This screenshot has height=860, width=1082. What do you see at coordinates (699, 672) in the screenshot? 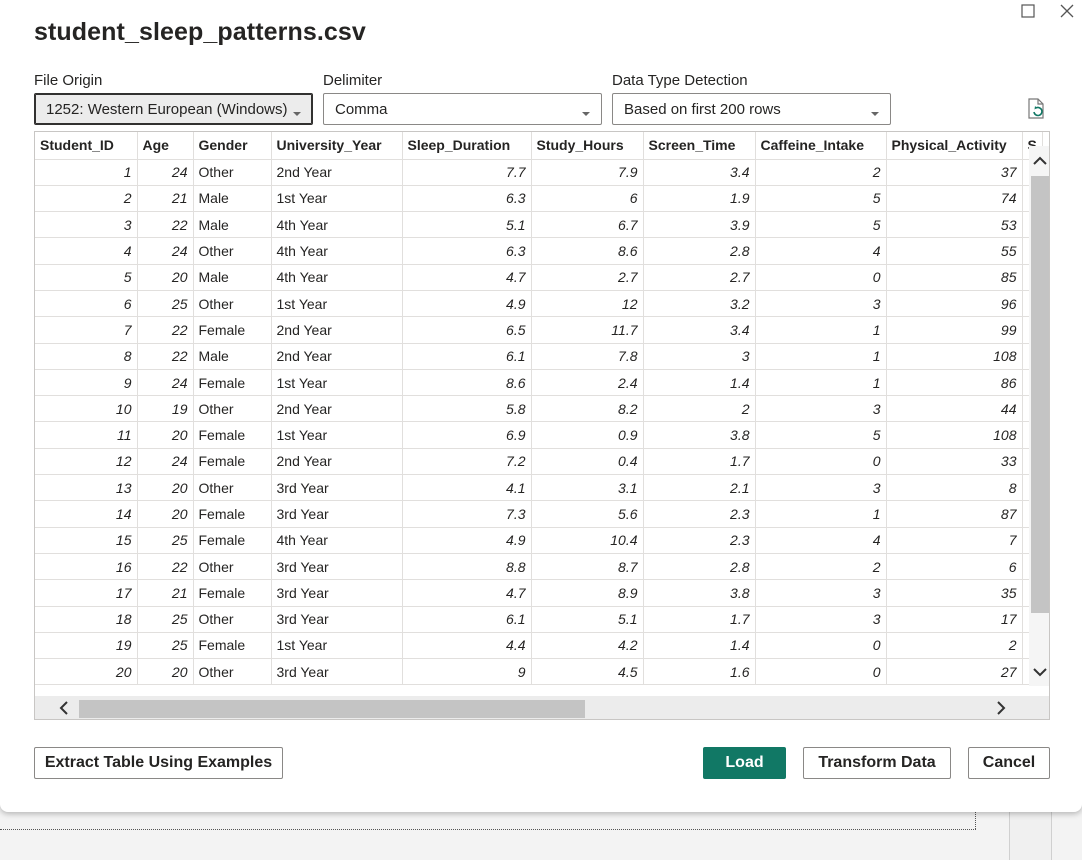
I see `table-cell: 1.6` at bounding box center [699, 672].